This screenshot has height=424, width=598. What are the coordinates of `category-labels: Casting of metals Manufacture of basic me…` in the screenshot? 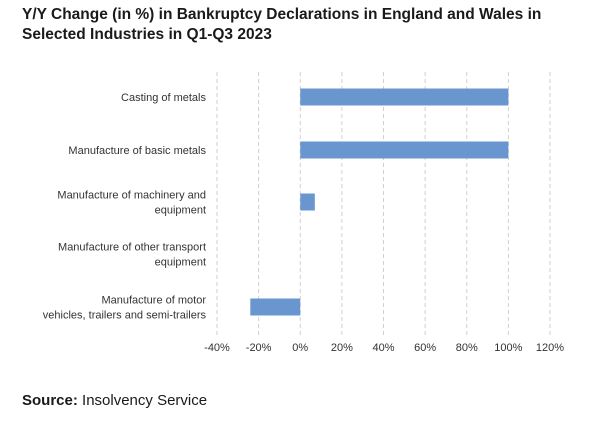 It's located at (125, 207).